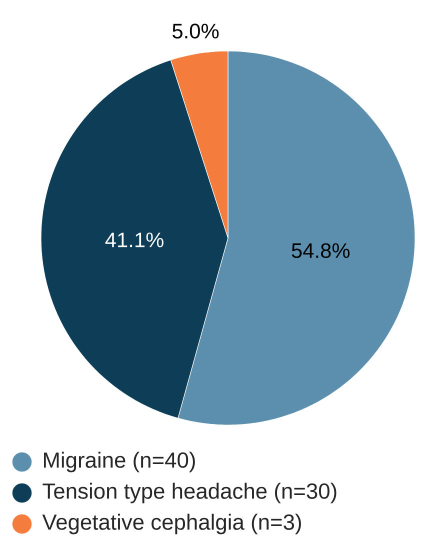  Describe the element at coordinates (119, 462) in the screenshot. I see `legend-label: Migraine (n=40)` at that location.